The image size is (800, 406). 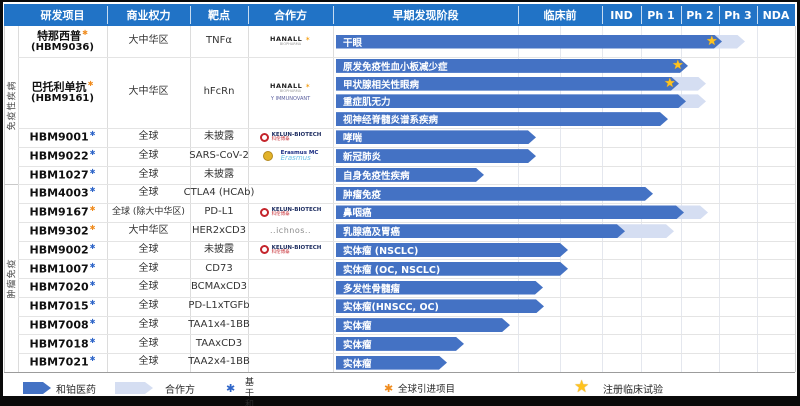 I want to click on stage-bar: 实体瘤 (NSCLC), so click(x=452, y=250).